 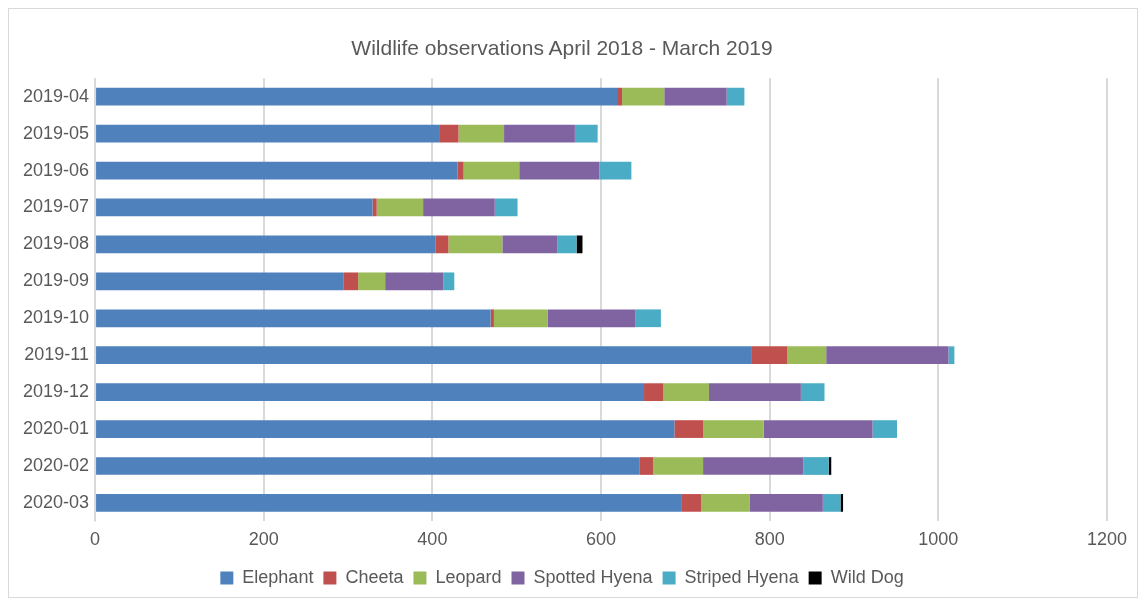 What do you see at coordinates (56, 206) in the screenshot?
I see `y-tick-label: 2019-07` at bounding box center [56, 206].